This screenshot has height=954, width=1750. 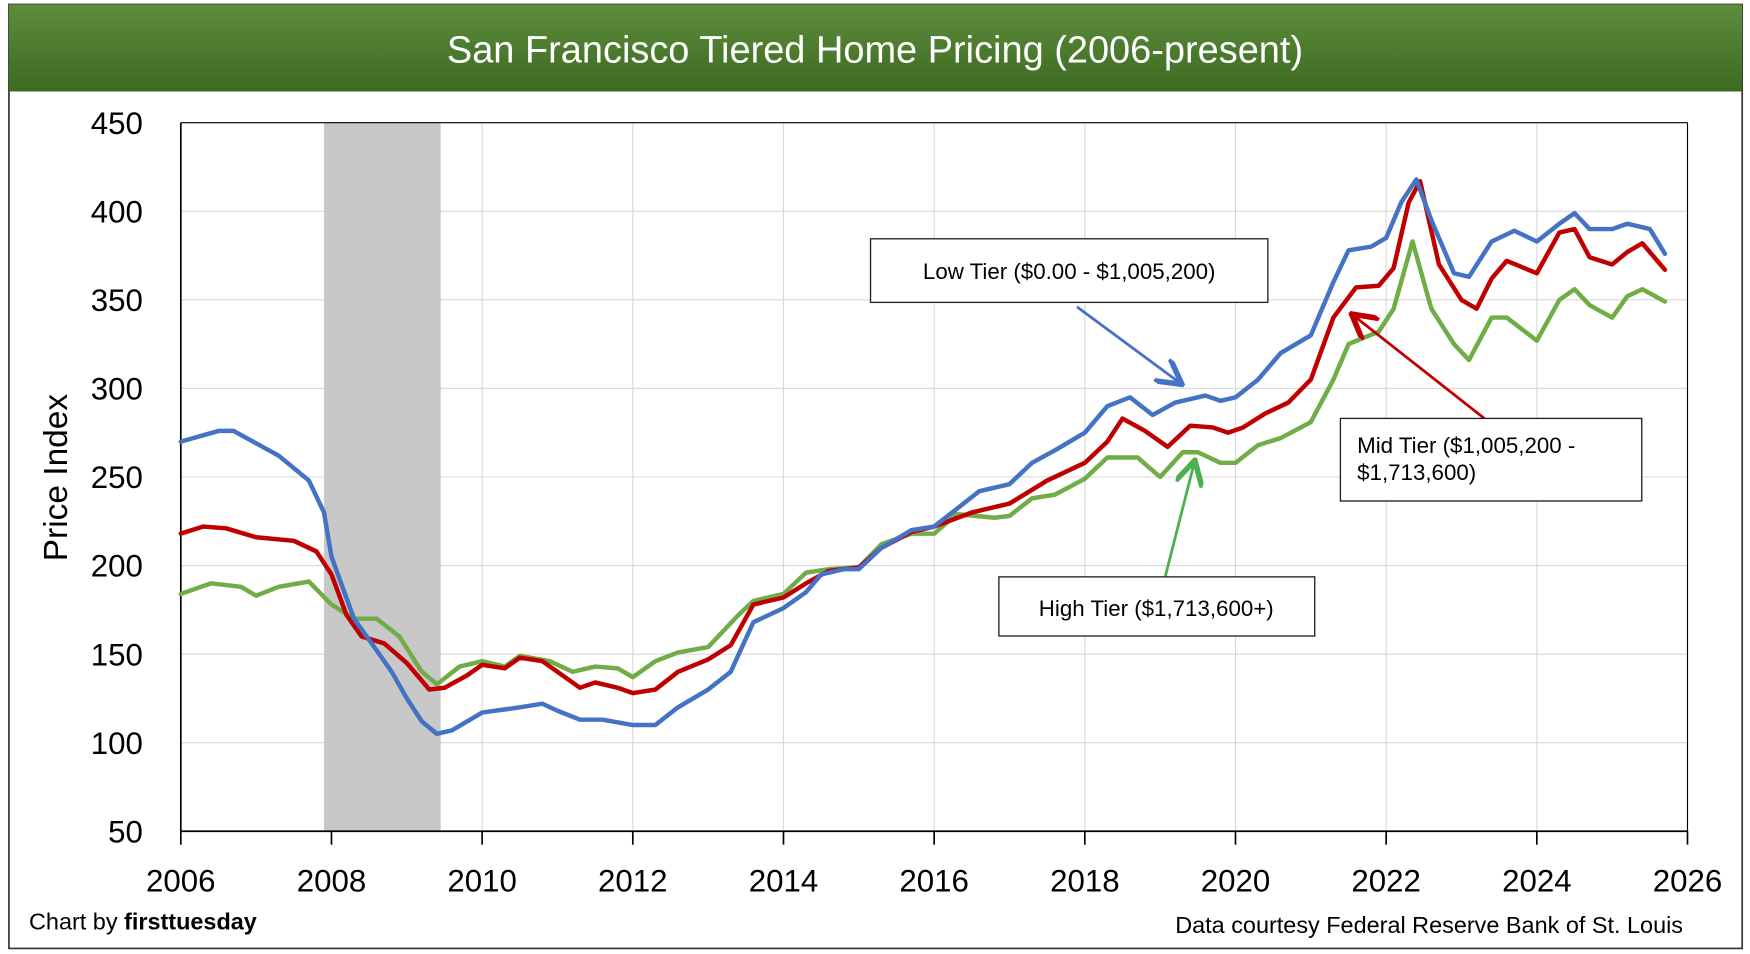 What do you see at coordinates (481, 881) in the screenshot?
I see `x-tick-label: 2010` at bounding box center [481, 881].